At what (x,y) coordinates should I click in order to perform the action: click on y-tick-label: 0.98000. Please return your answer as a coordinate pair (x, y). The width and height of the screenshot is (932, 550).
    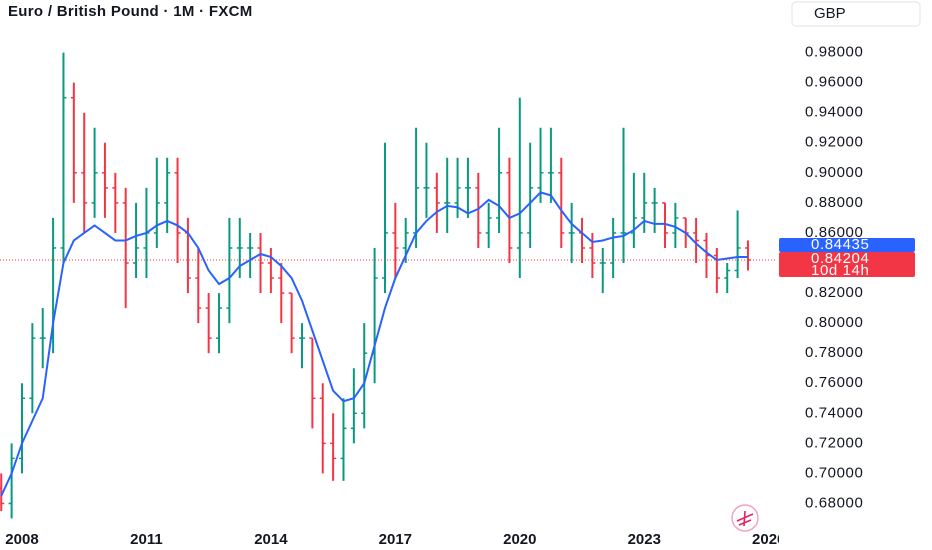
    Looking at the image, I should click on (834, 52).